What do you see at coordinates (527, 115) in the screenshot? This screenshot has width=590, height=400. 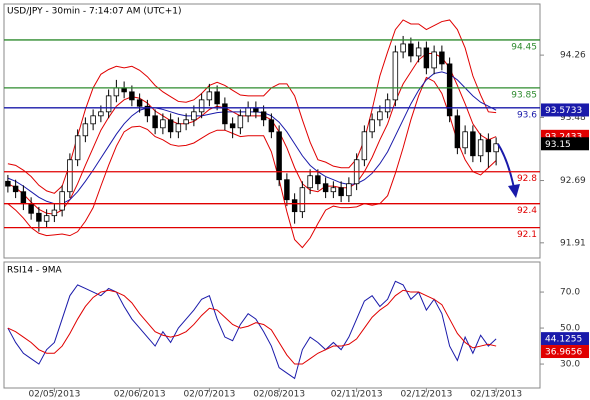 I see `level-label: 93.6` at bounding box center [527, 115].